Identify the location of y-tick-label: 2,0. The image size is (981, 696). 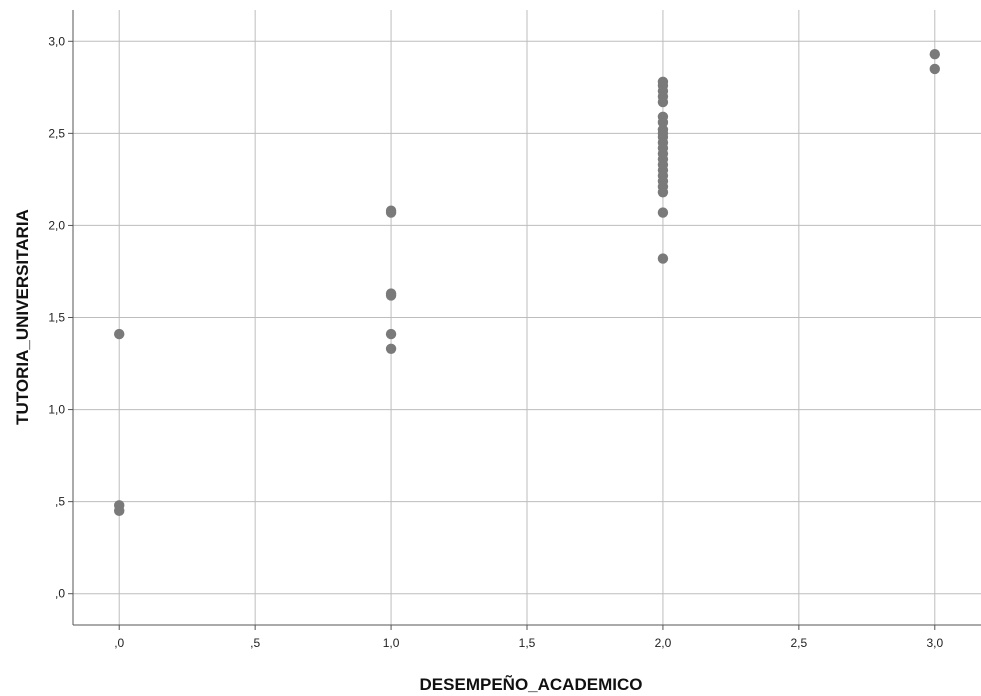
(56, 225).